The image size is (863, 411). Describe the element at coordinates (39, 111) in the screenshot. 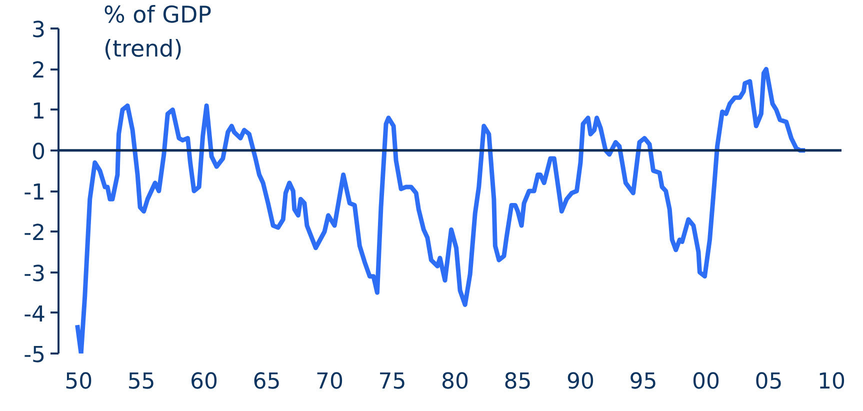

I see `y-tick-label: 1` at that location.